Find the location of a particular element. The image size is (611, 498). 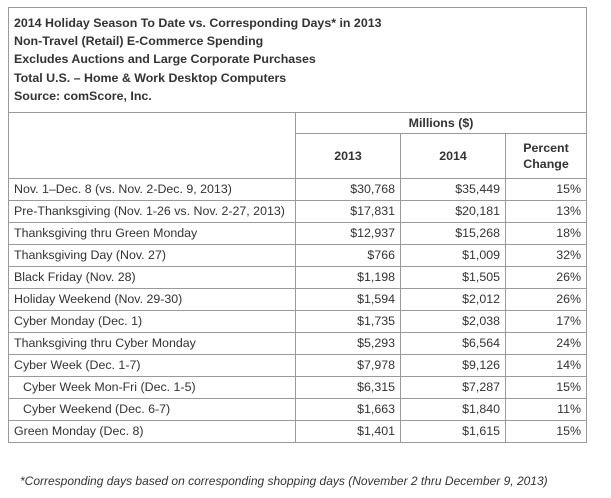

value-2014-cell: $2,038 is located at coordinates (453, 322).